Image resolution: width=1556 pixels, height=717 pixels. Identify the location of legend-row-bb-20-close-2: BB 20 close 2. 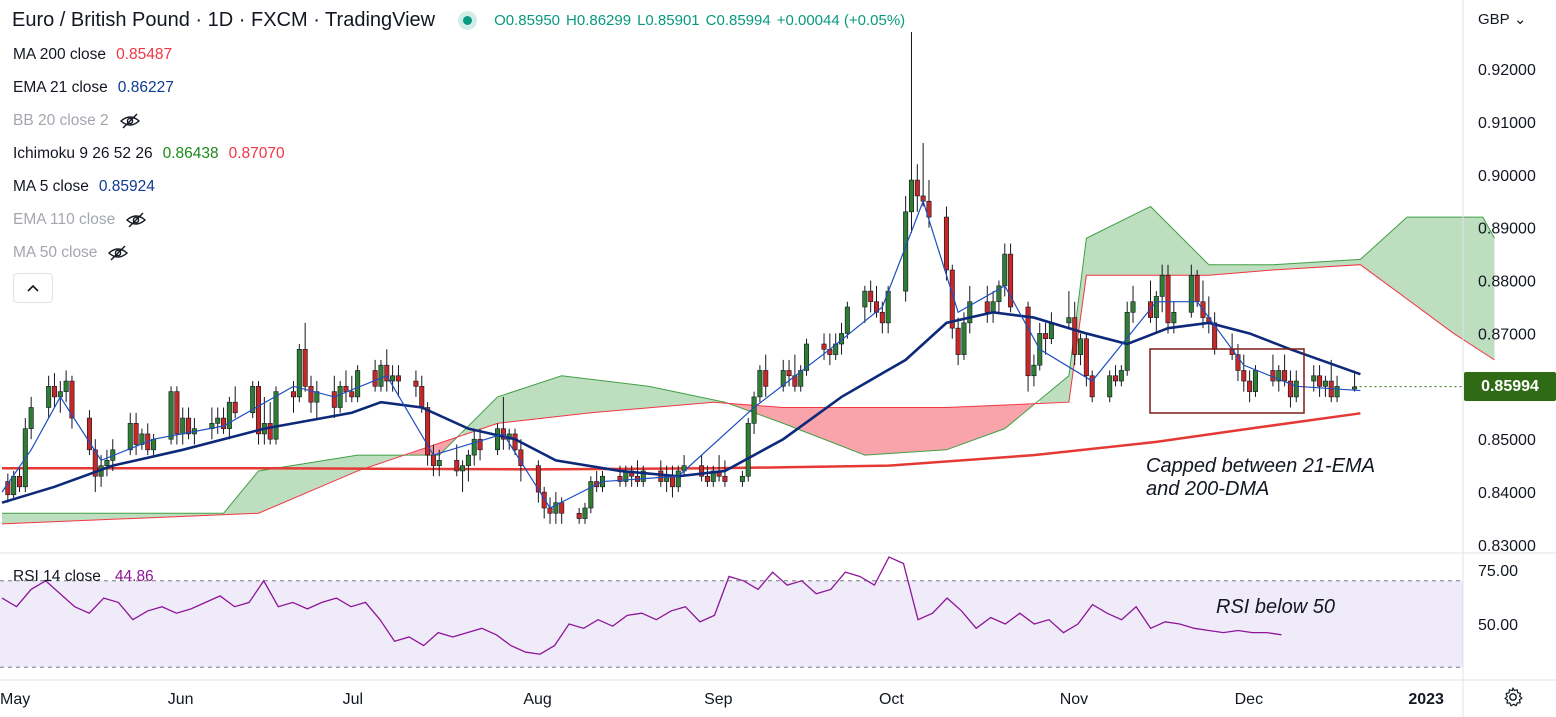
(77, 121).